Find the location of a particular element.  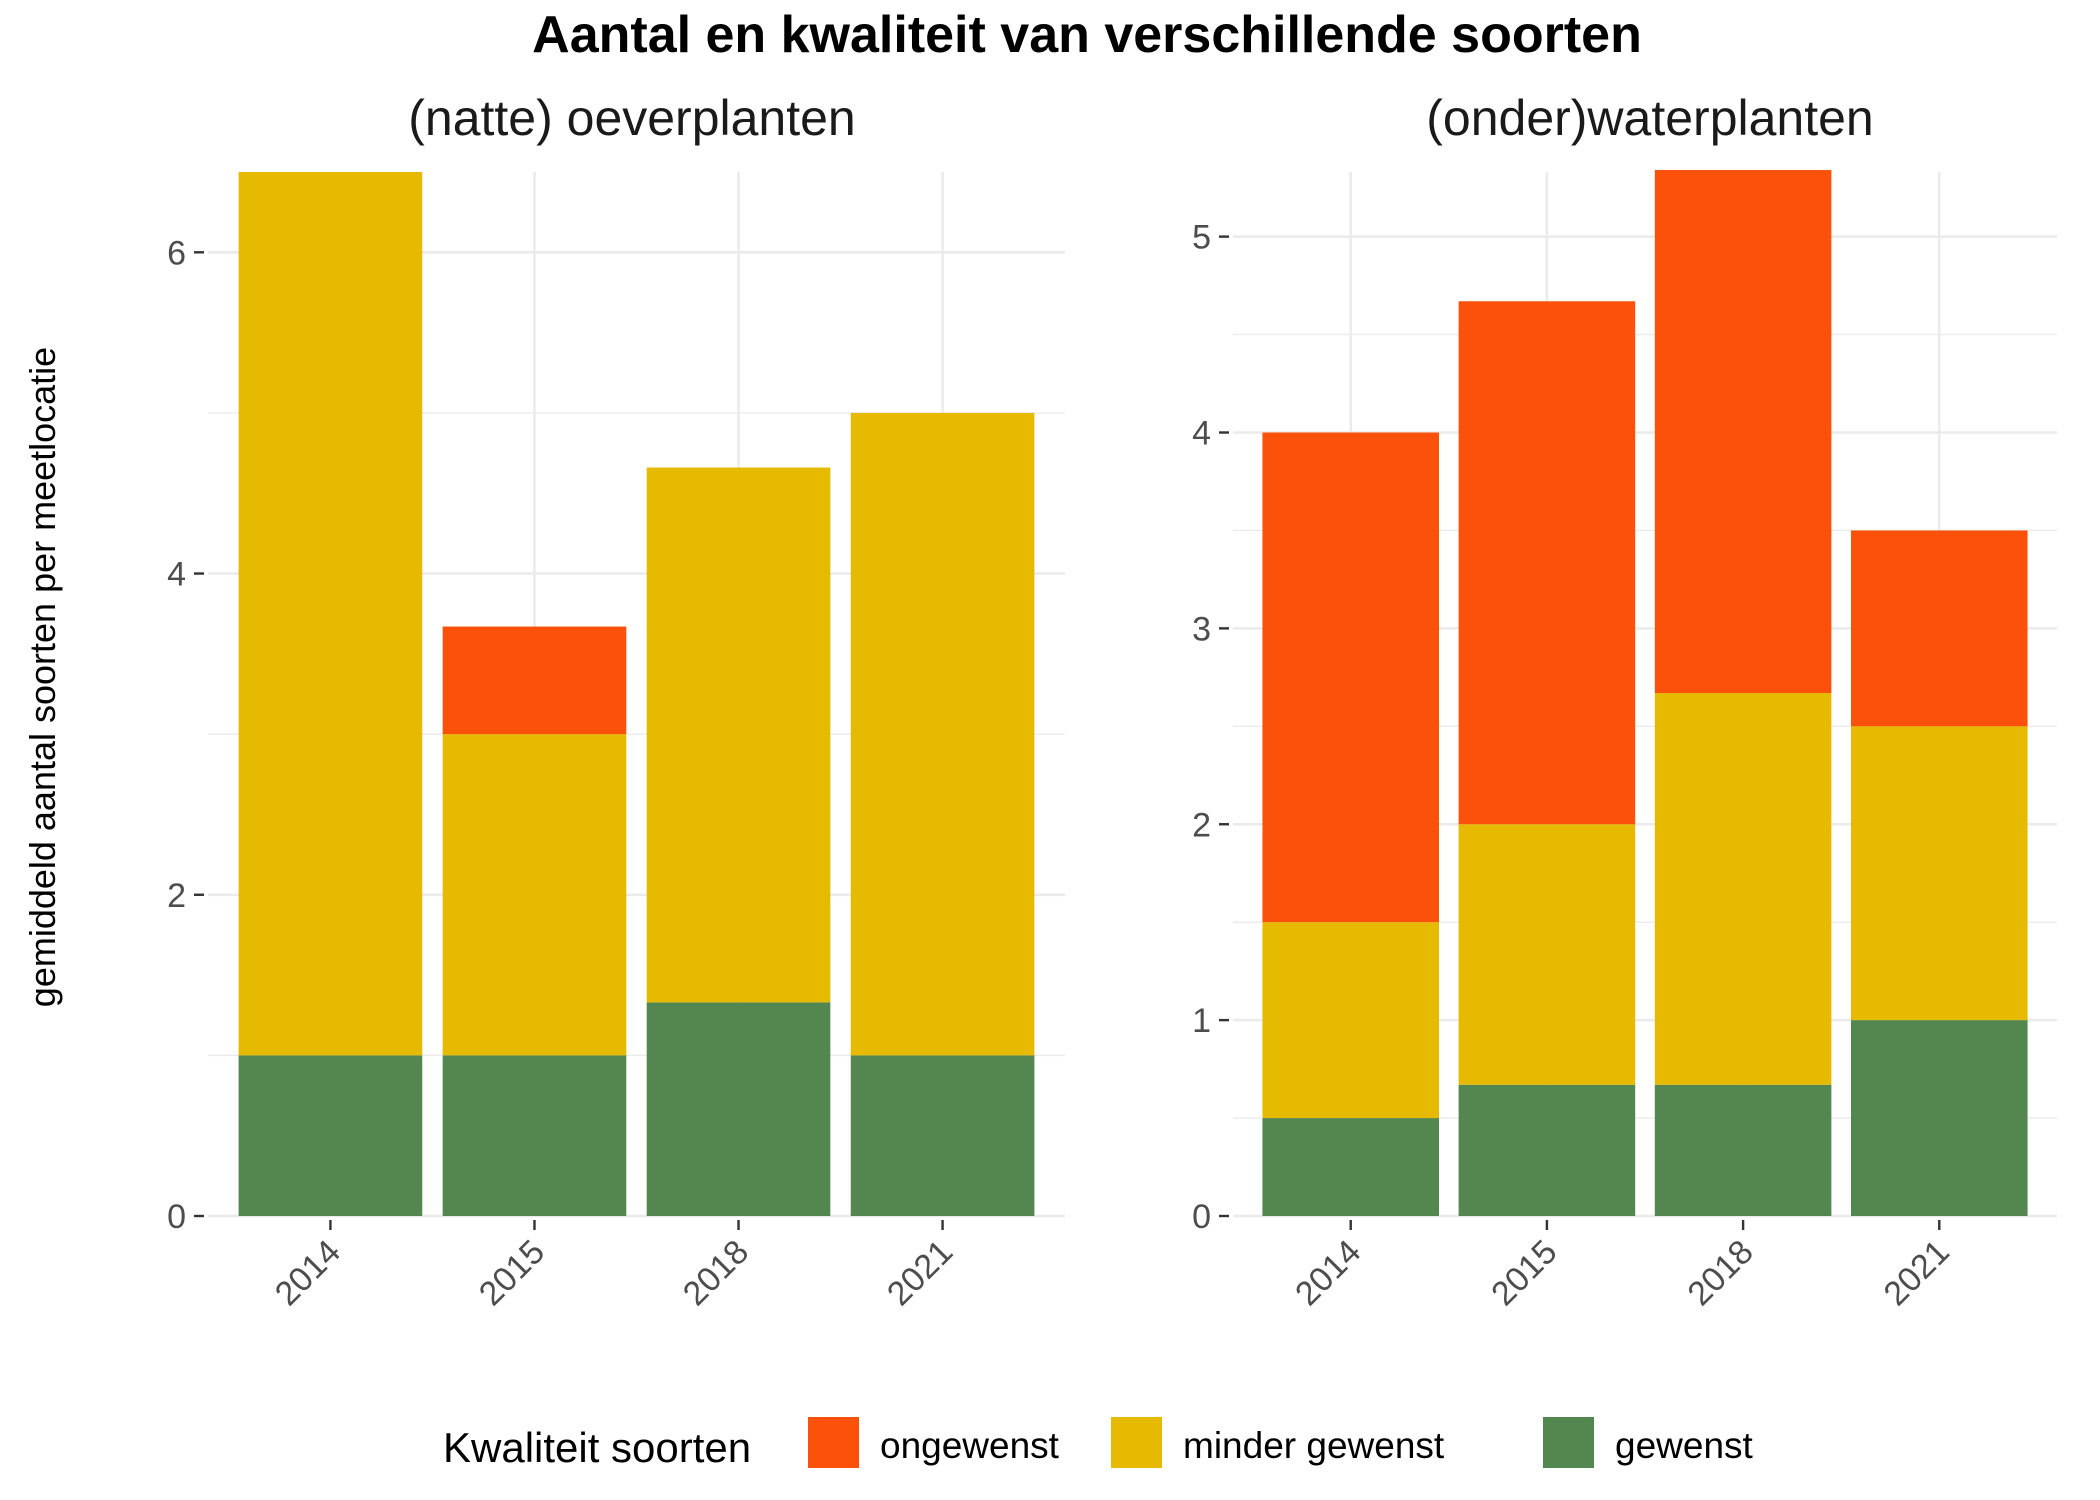

legend-key-minder-gewenst is located at coordinates (1136, 1442).